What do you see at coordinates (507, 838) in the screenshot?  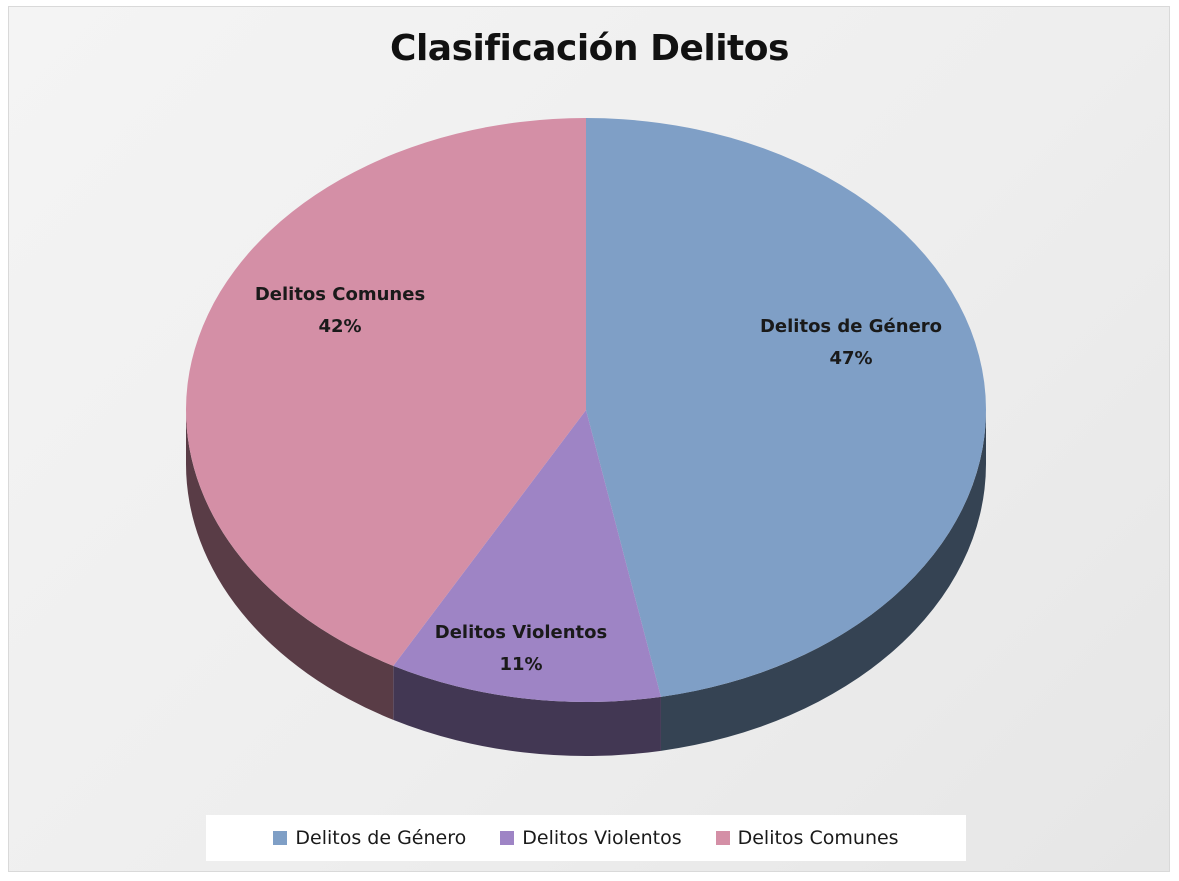 I see `legend-swatch-violentos` at bounding box center [507, 838].